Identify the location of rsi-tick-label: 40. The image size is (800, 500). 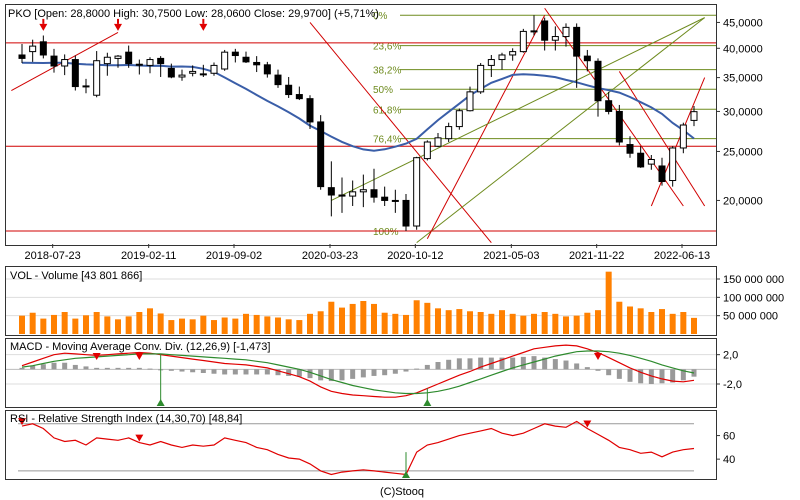
(729, 460).